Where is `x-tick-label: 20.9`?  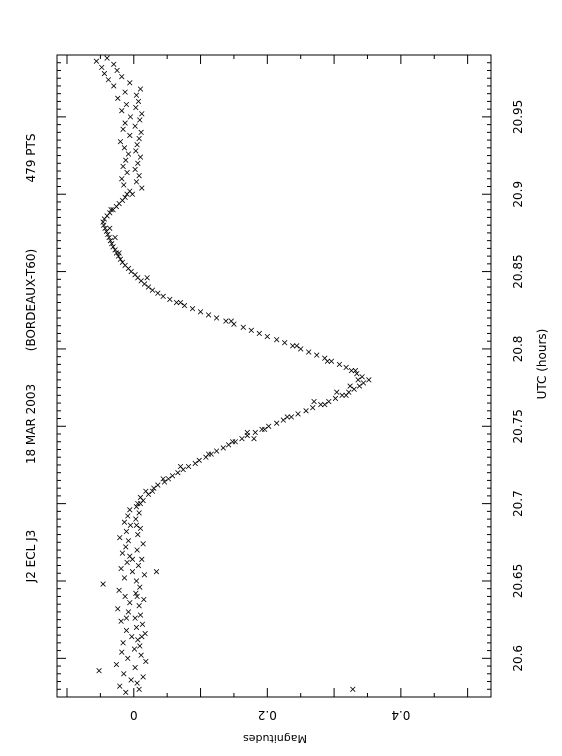 x-tick-label: 20.9 is located at coordinates (518, 194).